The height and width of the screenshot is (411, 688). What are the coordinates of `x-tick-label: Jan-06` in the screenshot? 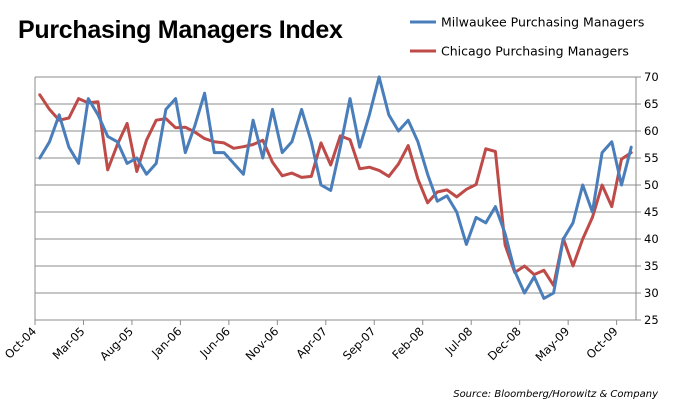 It's located at (166, 342).